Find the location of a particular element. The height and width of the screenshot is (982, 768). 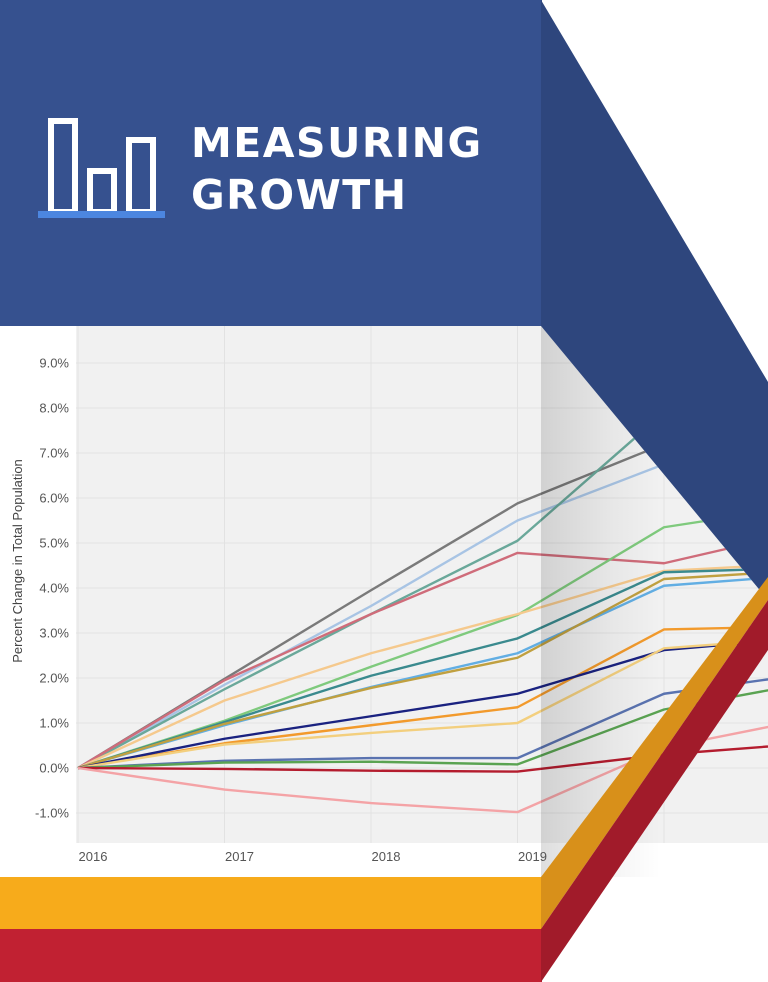

title-line-2: GROWTH is located at coordinates (299, 195).